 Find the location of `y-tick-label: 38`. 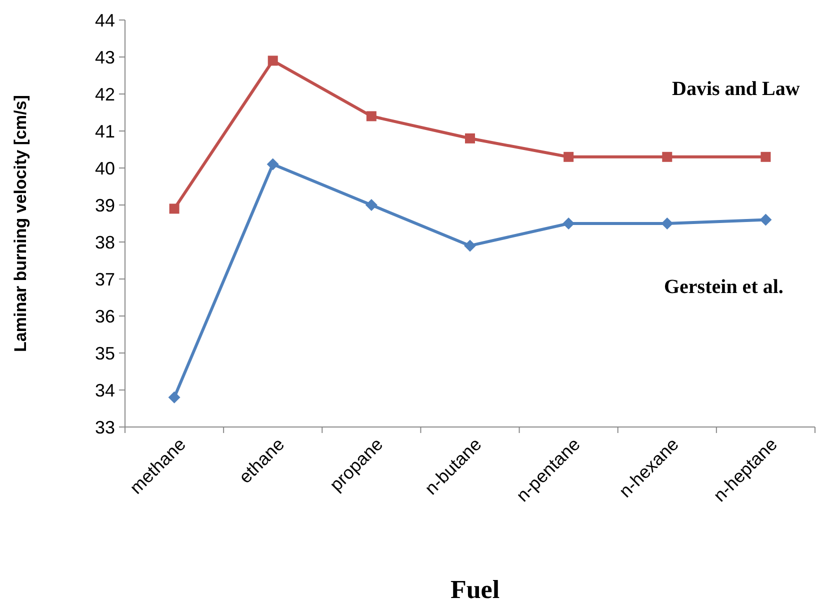

y-tick-label: 38 is located at coordinates (104, 242).